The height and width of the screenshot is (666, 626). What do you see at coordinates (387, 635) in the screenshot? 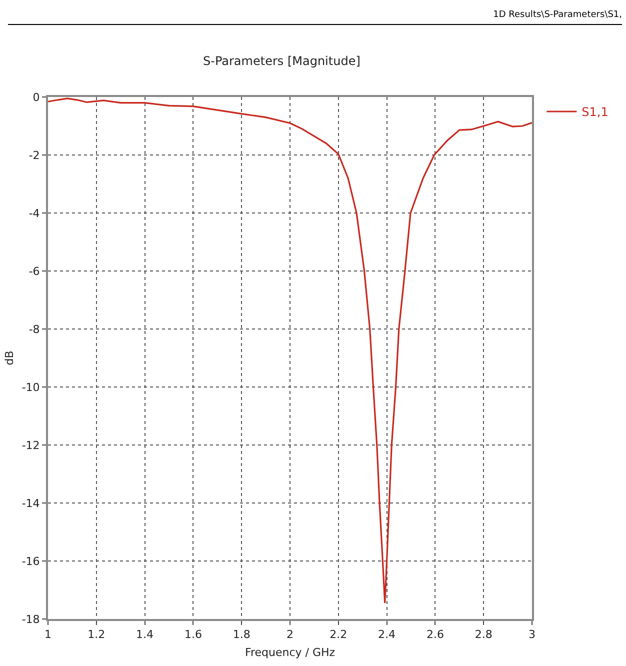
I see `x-tick-label: 2.4` at bounding box center [387, 635].